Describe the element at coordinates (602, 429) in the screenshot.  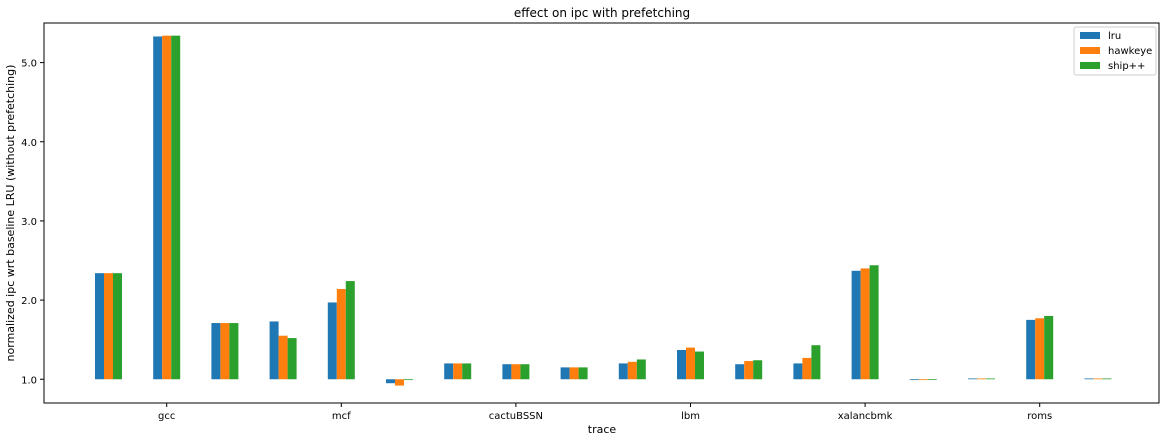
I see `x-axis-label: trace` at that location.